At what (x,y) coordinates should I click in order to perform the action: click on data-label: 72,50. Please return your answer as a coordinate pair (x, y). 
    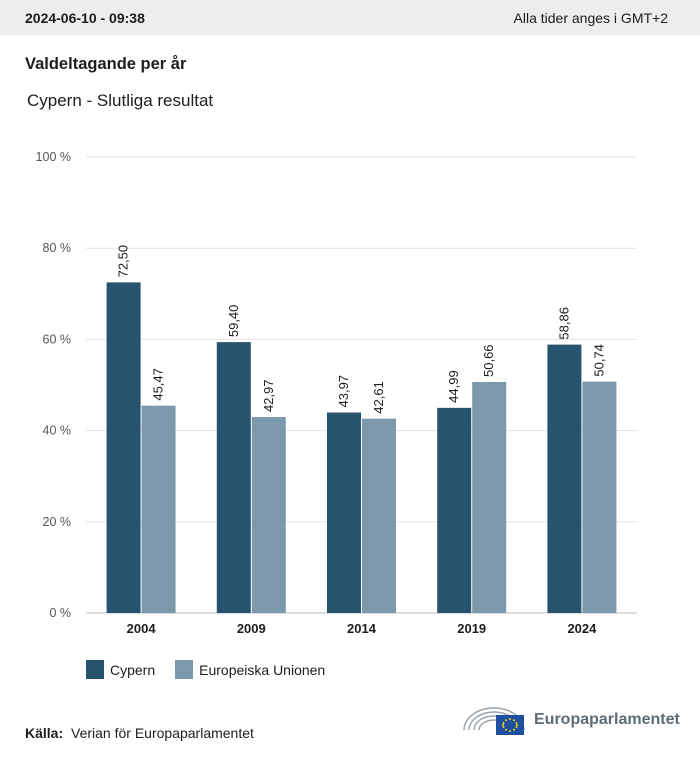
    Looking at the image, I should click on (123, 261).